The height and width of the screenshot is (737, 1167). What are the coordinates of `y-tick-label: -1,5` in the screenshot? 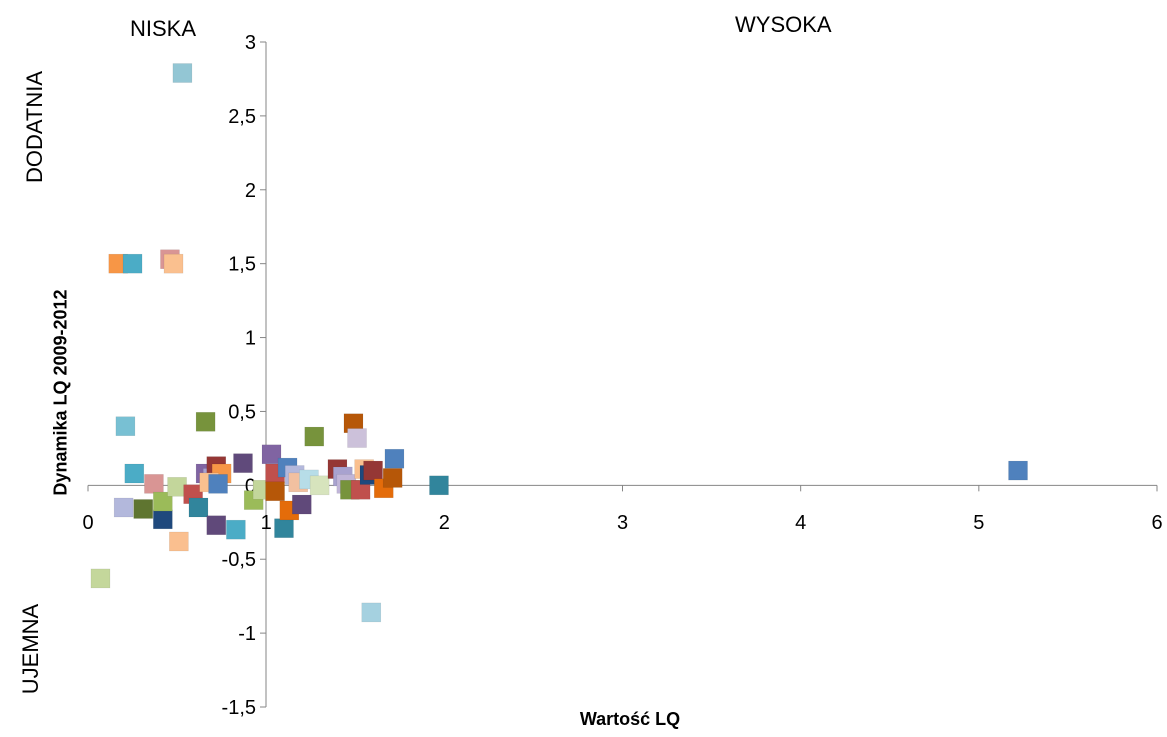 It's located at (239, 708).